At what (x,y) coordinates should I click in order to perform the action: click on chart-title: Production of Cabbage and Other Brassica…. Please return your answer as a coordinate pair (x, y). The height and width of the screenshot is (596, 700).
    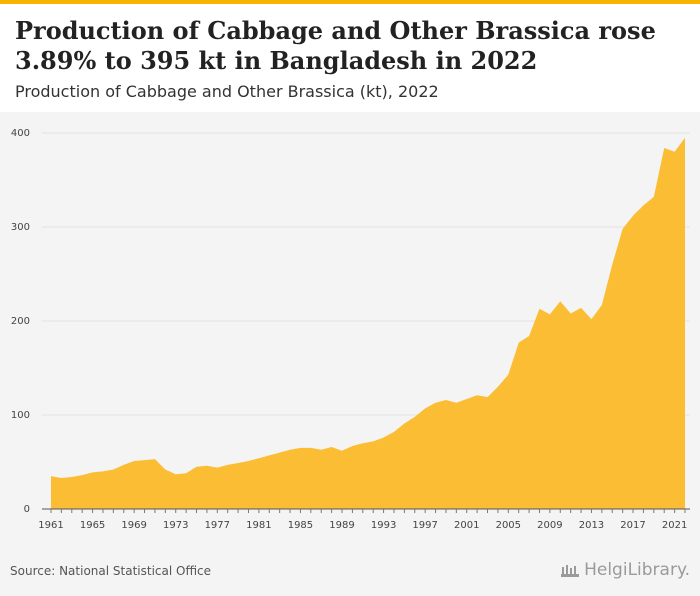
    Looking at the image, I should click on (335, 45).